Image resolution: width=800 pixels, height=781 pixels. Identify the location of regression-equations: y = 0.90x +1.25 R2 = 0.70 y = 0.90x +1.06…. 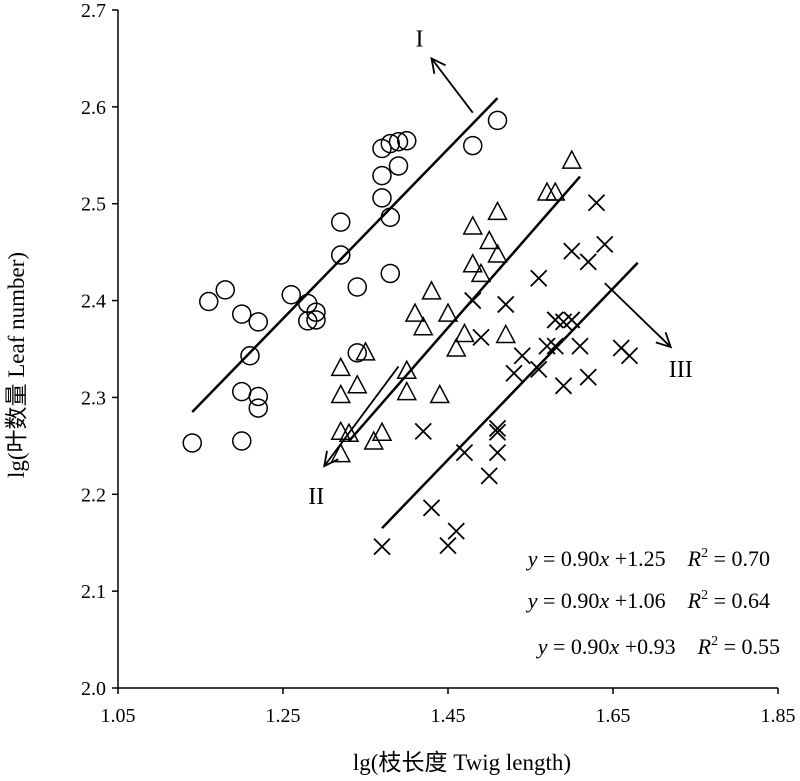
(653, 602).